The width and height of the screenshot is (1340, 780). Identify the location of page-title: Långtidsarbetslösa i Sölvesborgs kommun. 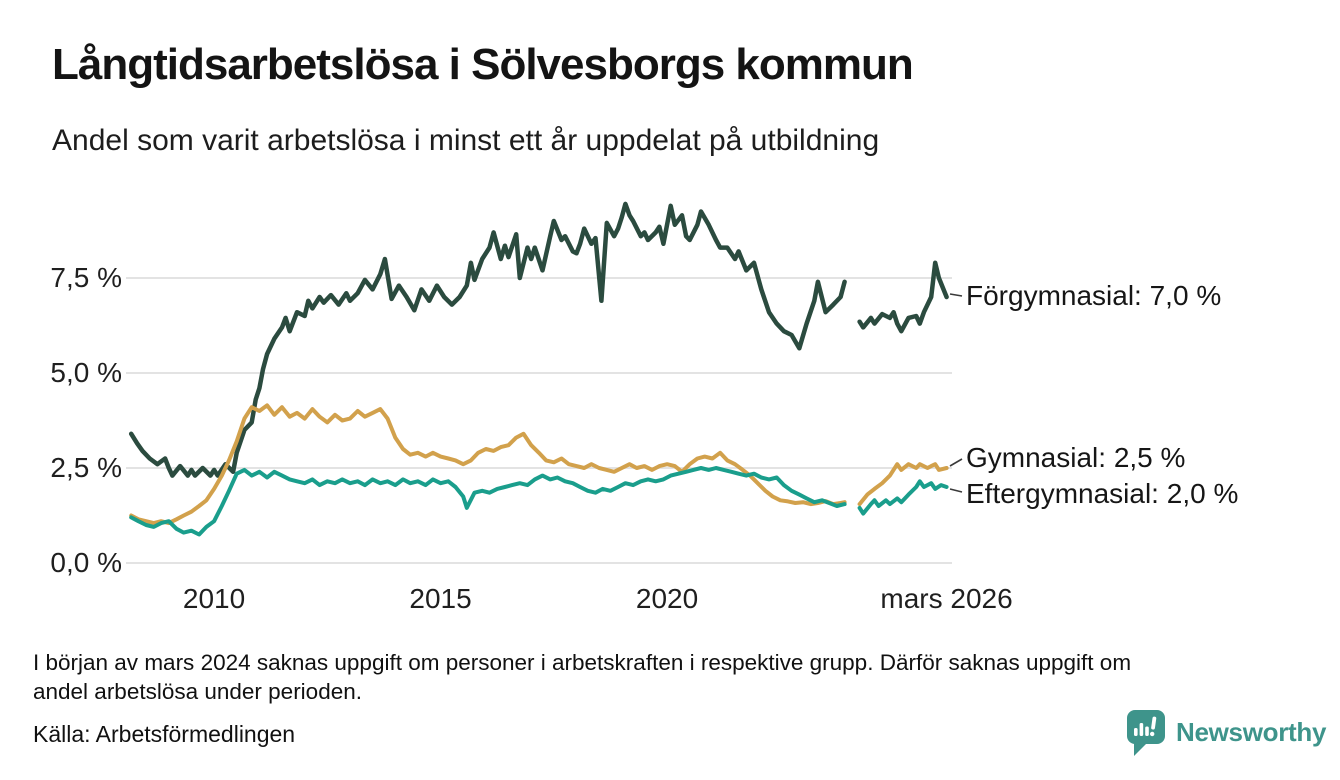
(483, 64).